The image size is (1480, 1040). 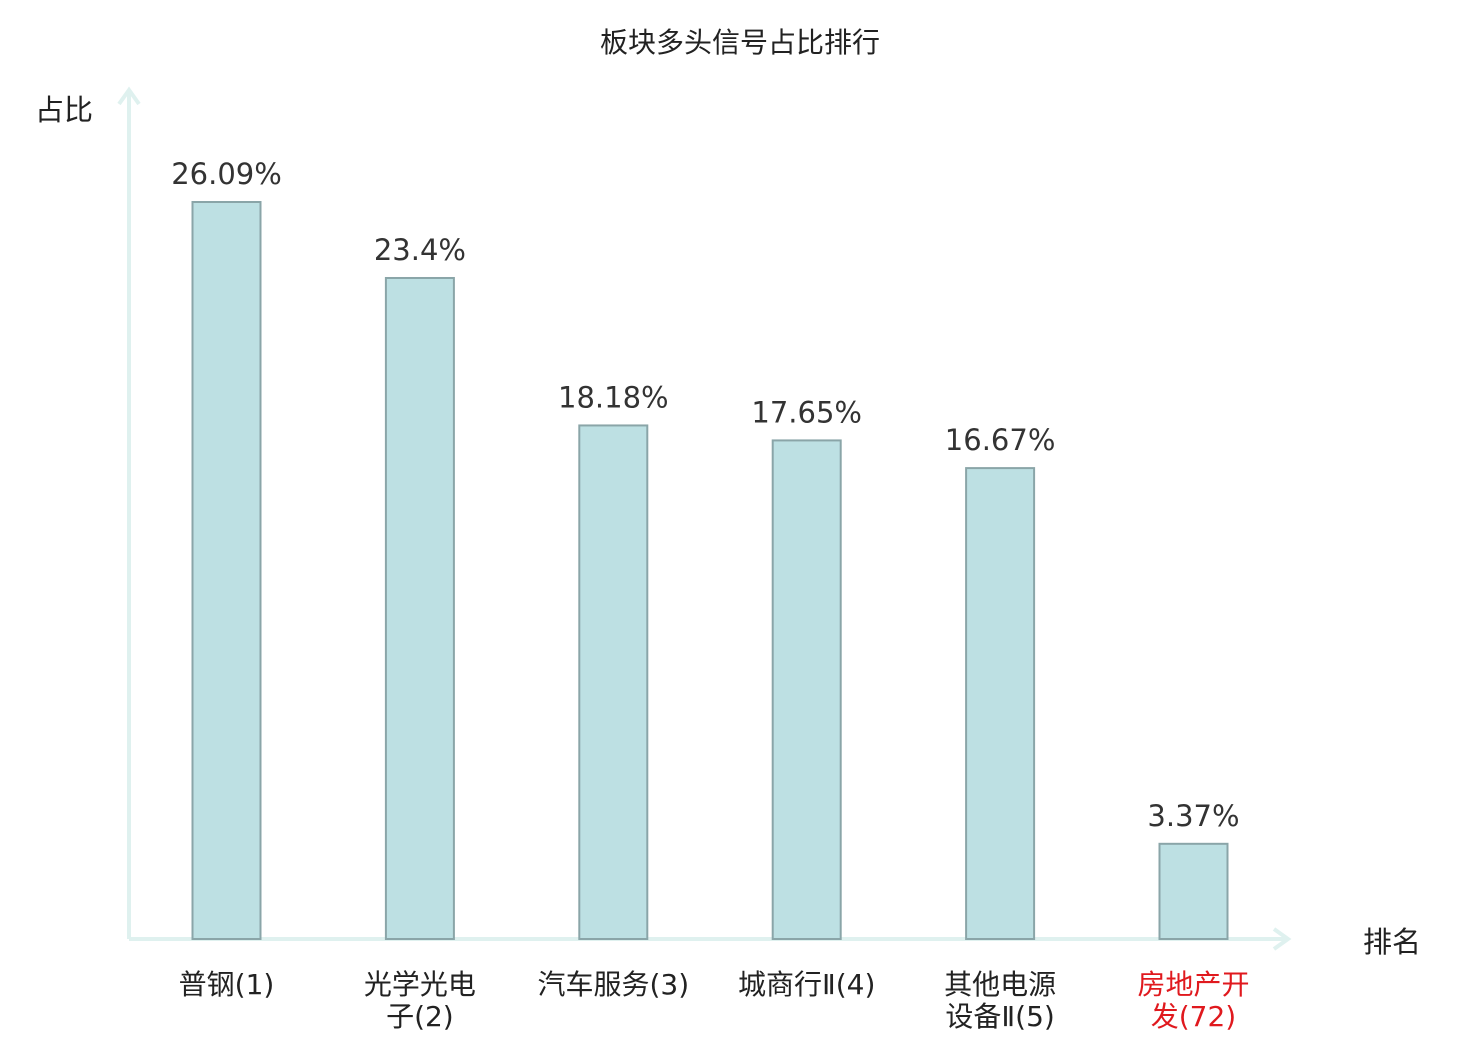 What do you see at coordinates (227, 984) in the screenshot?
I see `category-label: 普钢(1)` at bounding box center [227, 984].